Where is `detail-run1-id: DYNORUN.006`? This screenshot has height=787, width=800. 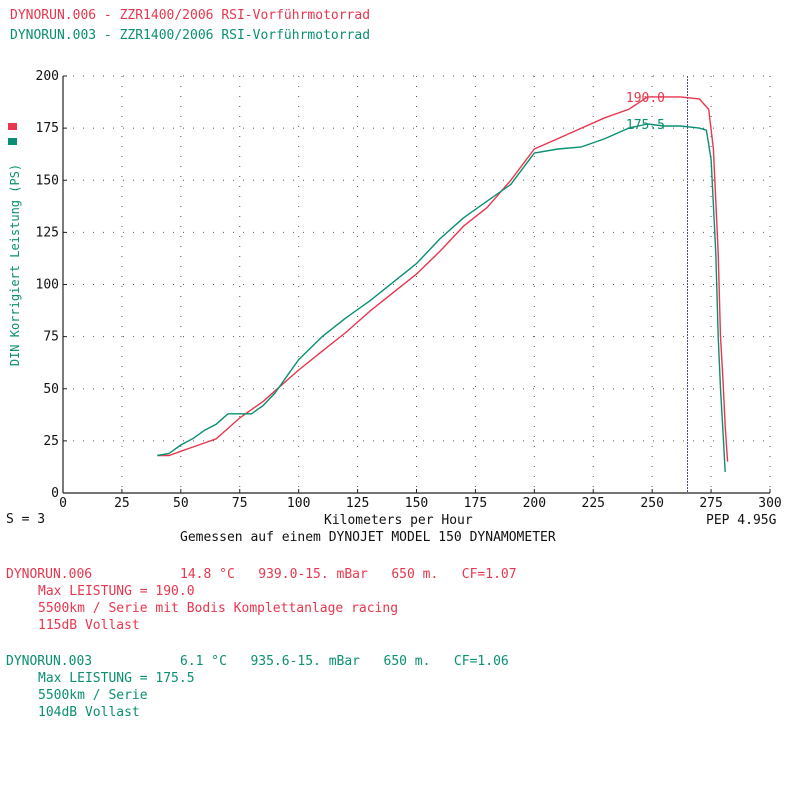
detail-run1-id: DYNORUN.006 is located at coordinates (49, 574).